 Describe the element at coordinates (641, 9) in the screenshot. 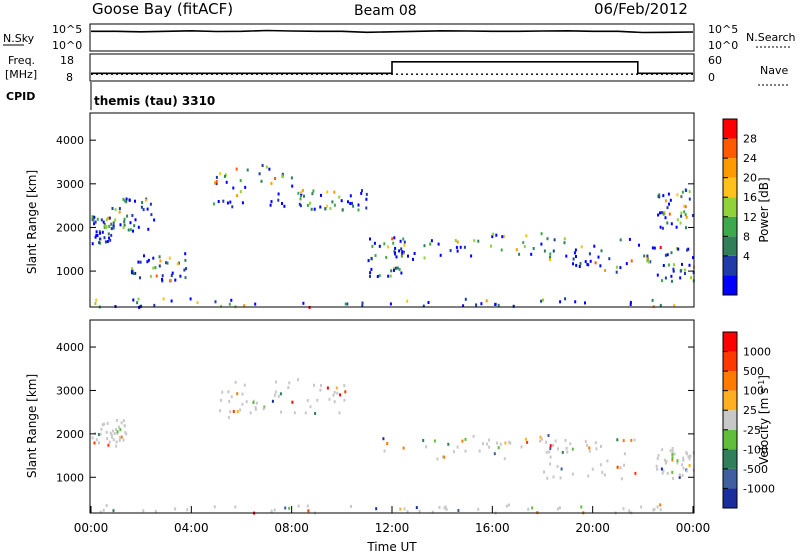

I see `date-title: 06/Feb/2012` at that location.